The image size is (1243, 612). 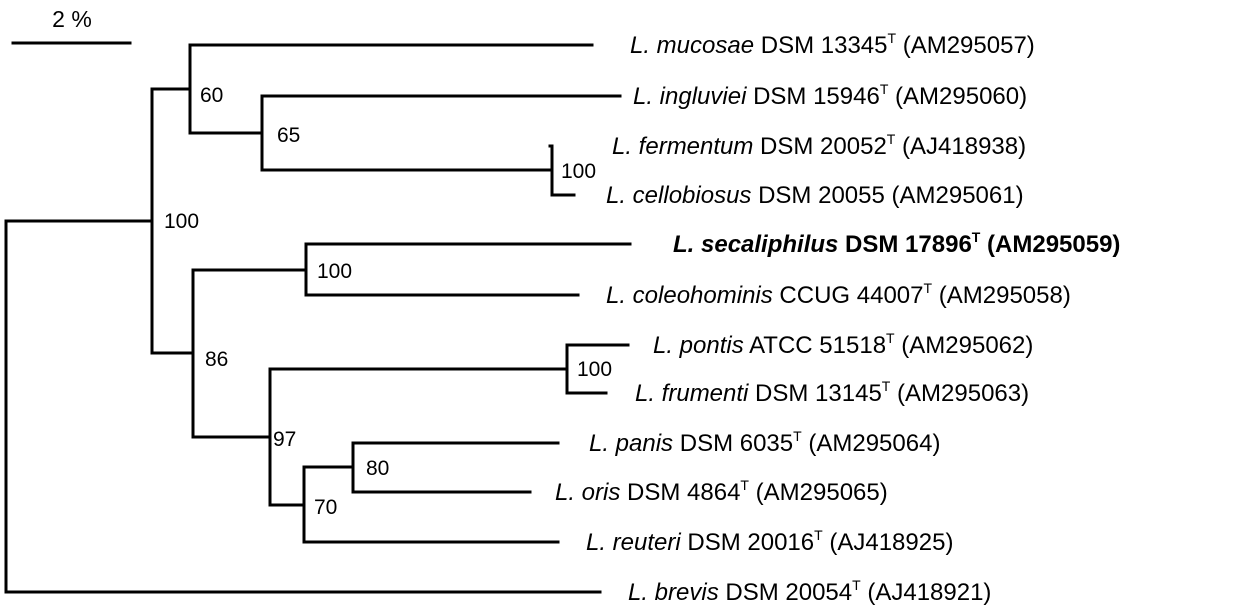 I want to click on taxon-label: L. frumenti DSM 13145T (AM295063), so click(x=832, y=392).